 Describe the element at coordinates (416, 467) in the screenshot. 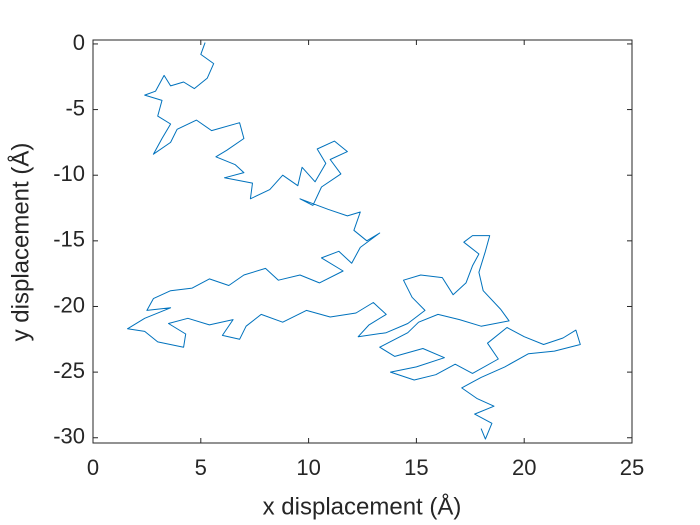

I see `x-tick-label: 15` at that location.